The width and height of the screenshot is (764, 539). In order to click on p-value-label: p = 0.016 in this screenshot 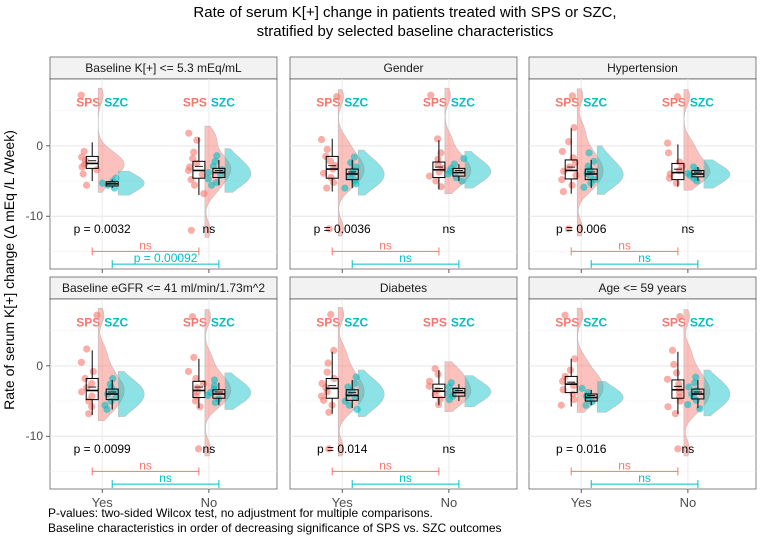, I will do `click(581, 449)`.